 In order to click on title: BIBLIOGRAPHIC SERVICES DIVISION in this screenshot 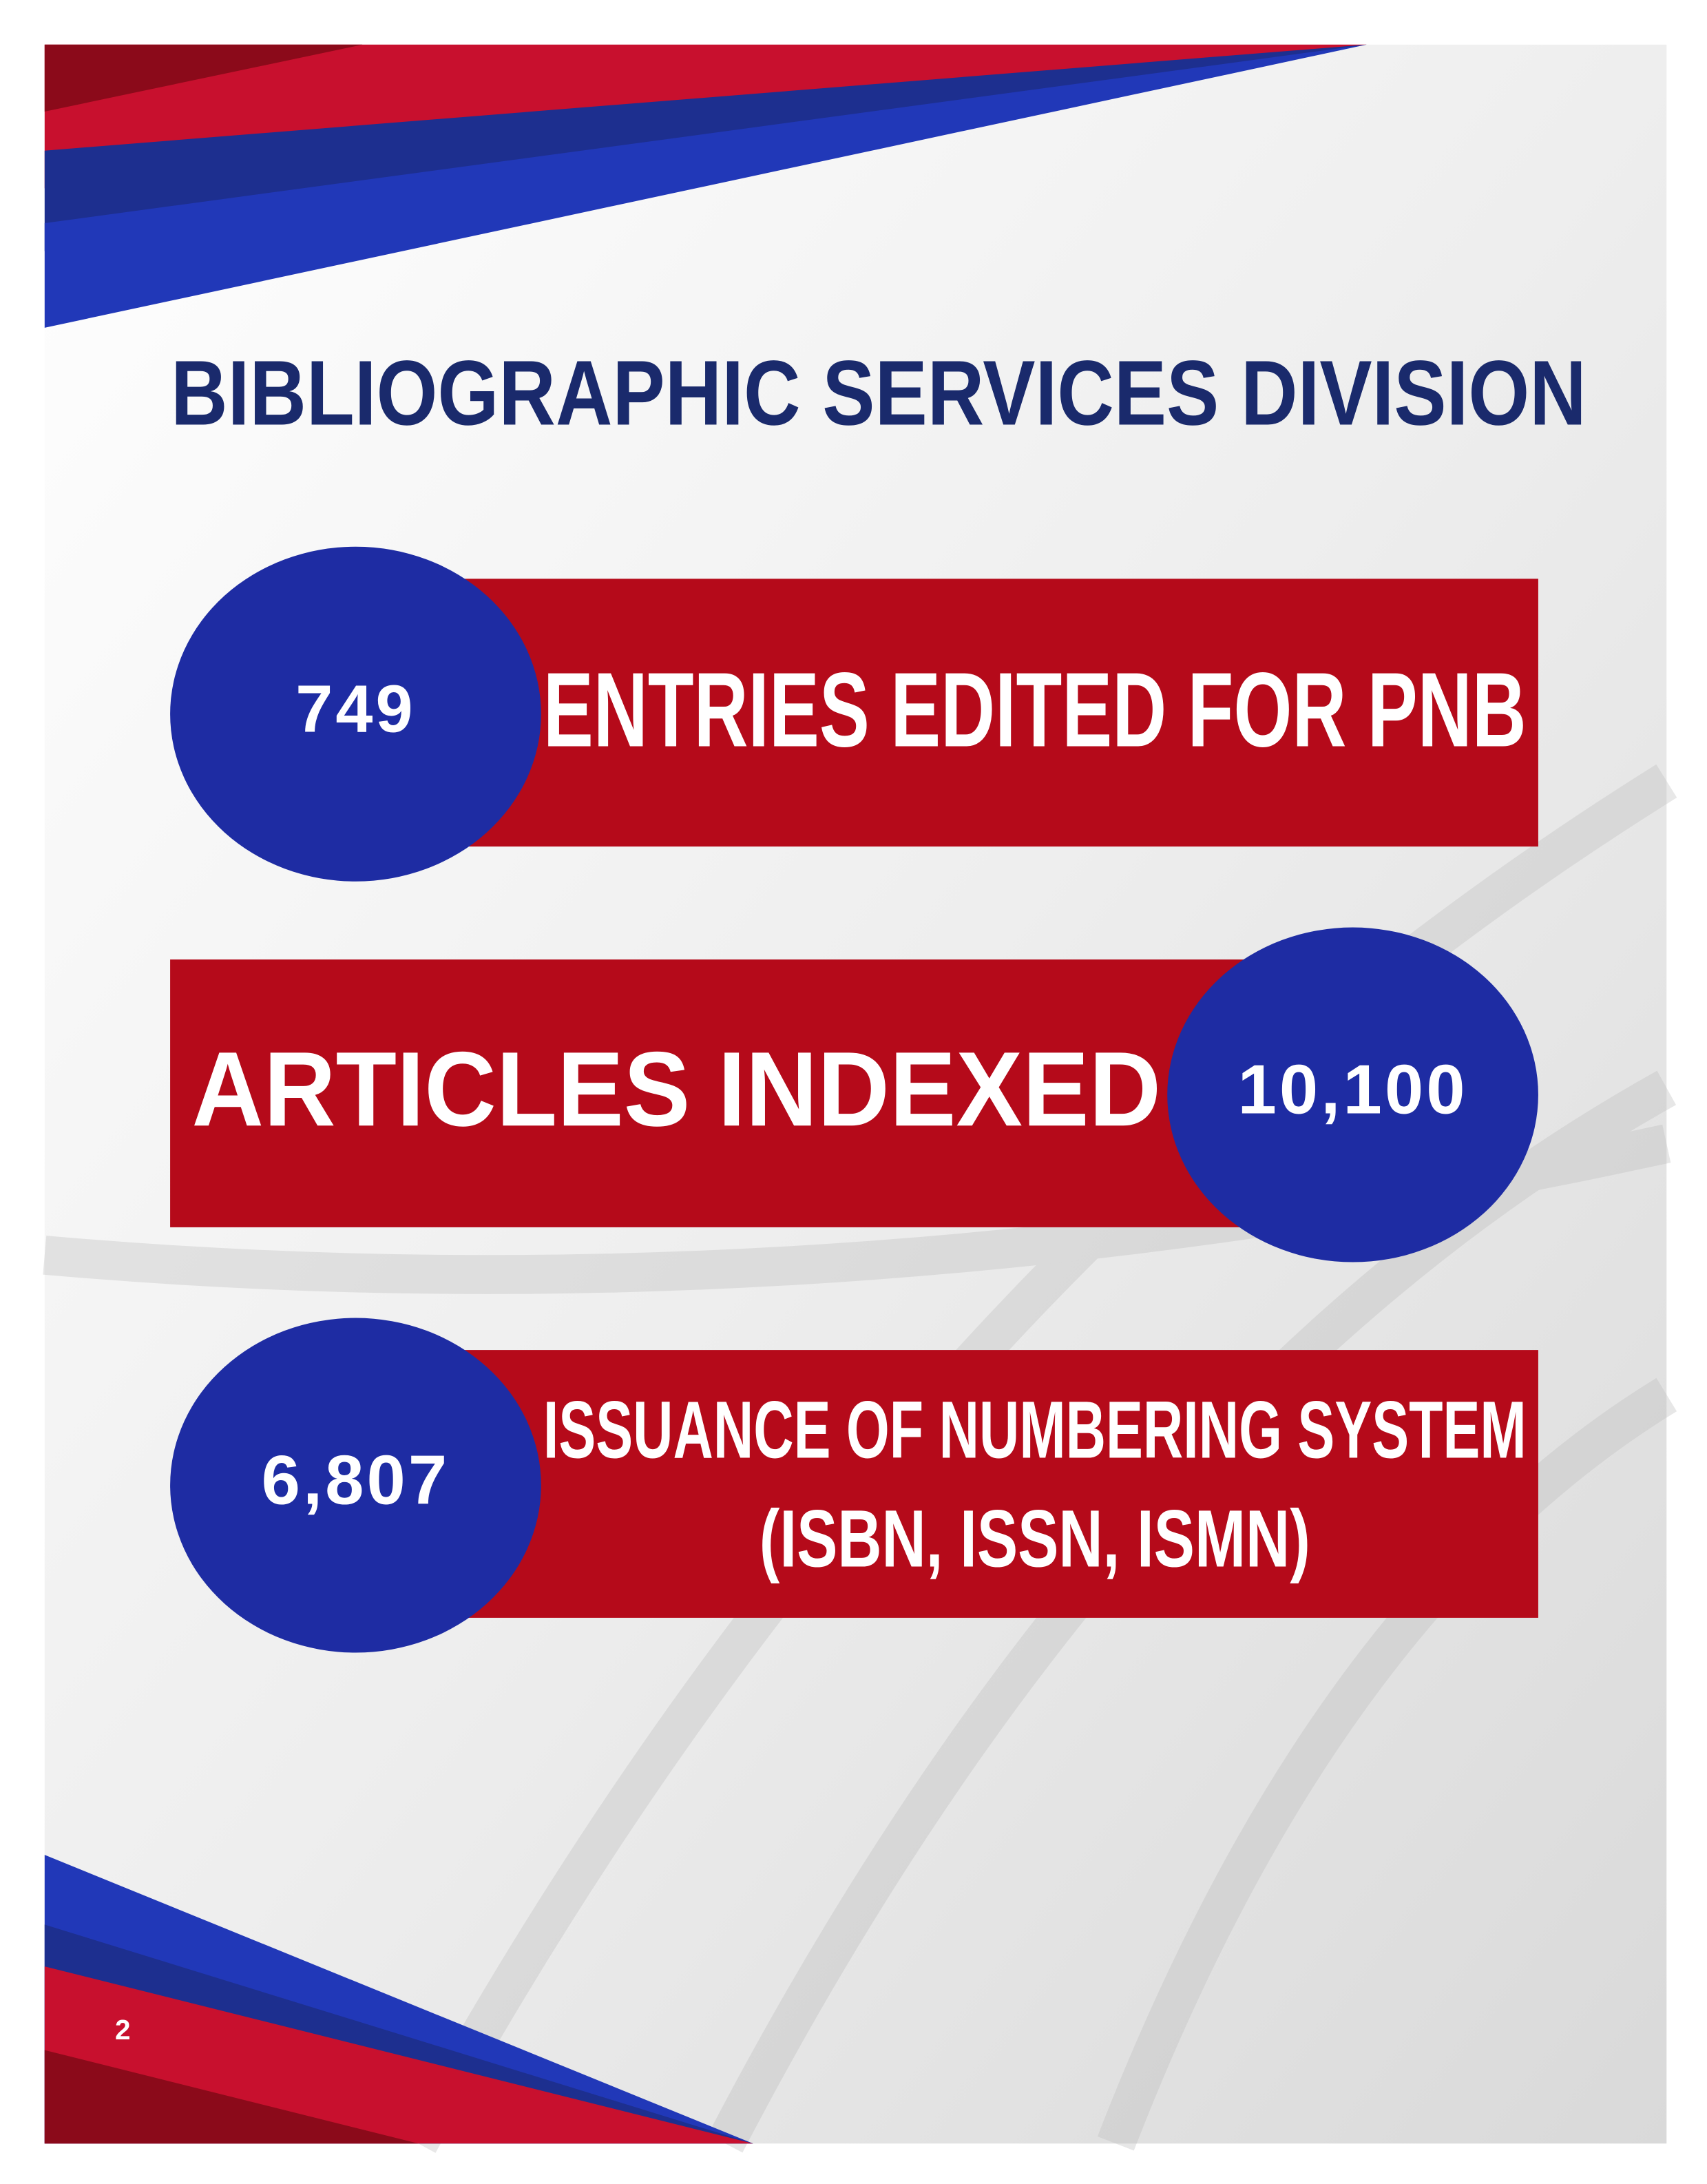, I will do `click(878, 393)`.